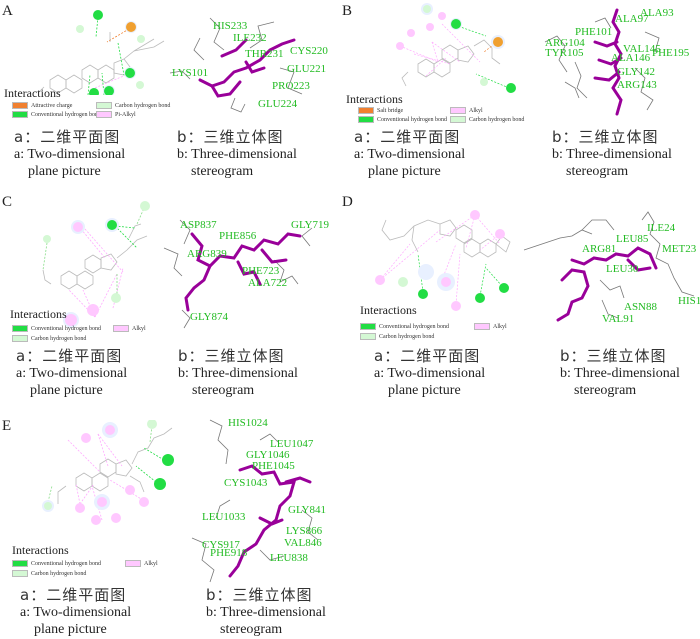  I want to click on panel-letter: A, so click(7, 11).